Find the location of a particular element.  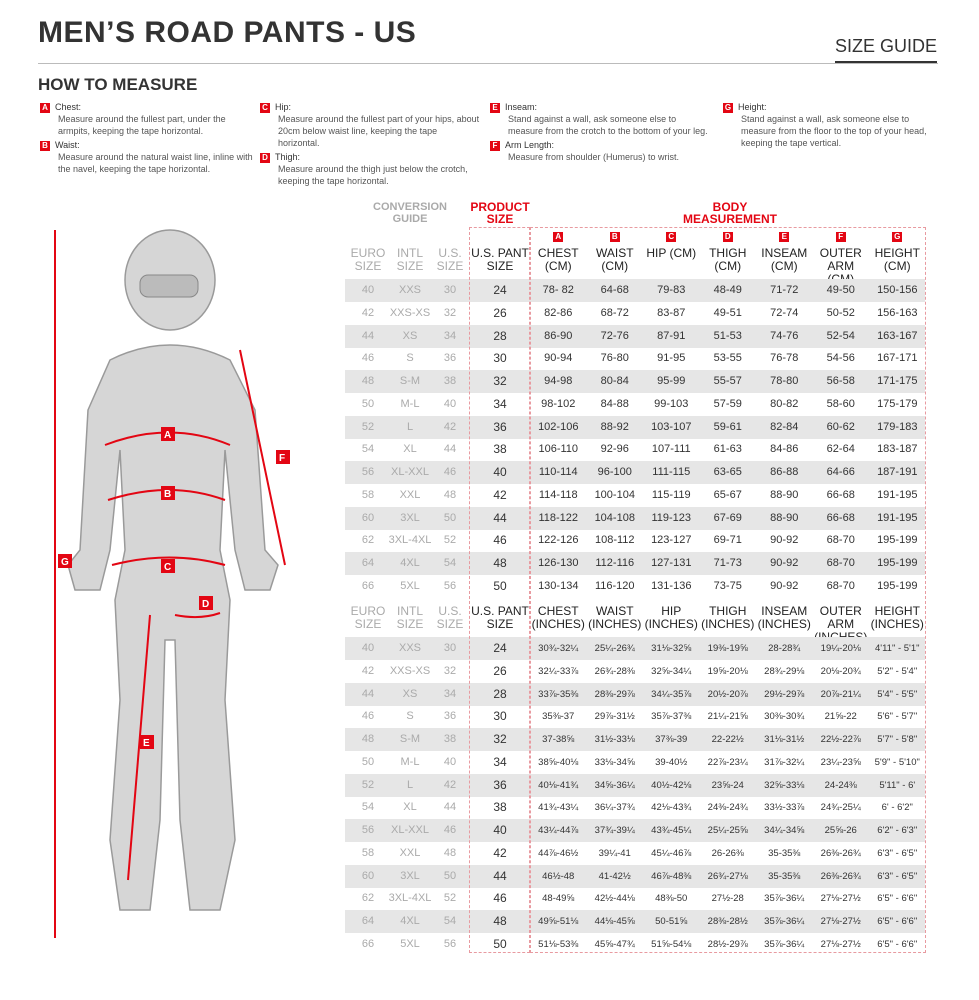

table-cell: 59-61 is located at coordinates (727, 426).